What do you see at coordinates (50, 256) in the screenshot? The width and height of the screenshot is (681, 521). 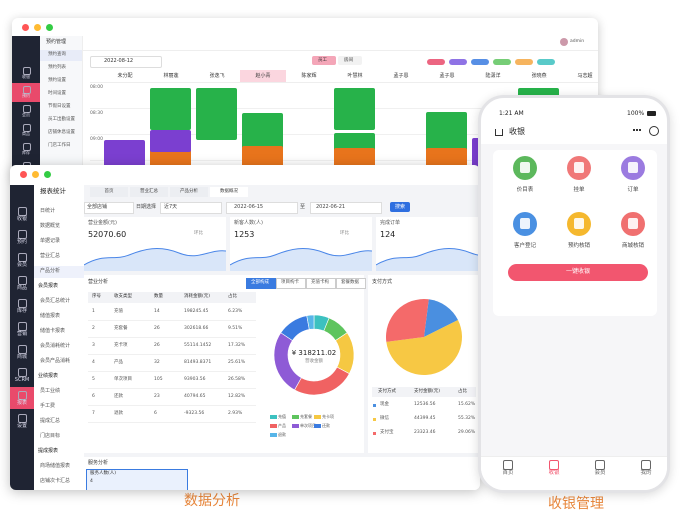 I see `menu-item: 营业汇总` at bounding box center [50, 256].